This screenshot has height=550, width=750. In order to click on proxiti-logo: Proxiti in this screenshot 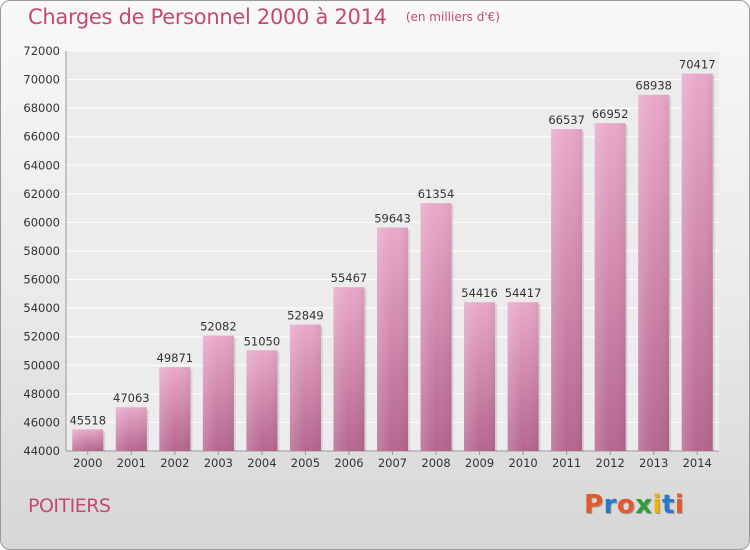, I will do `click(634, 505)`.